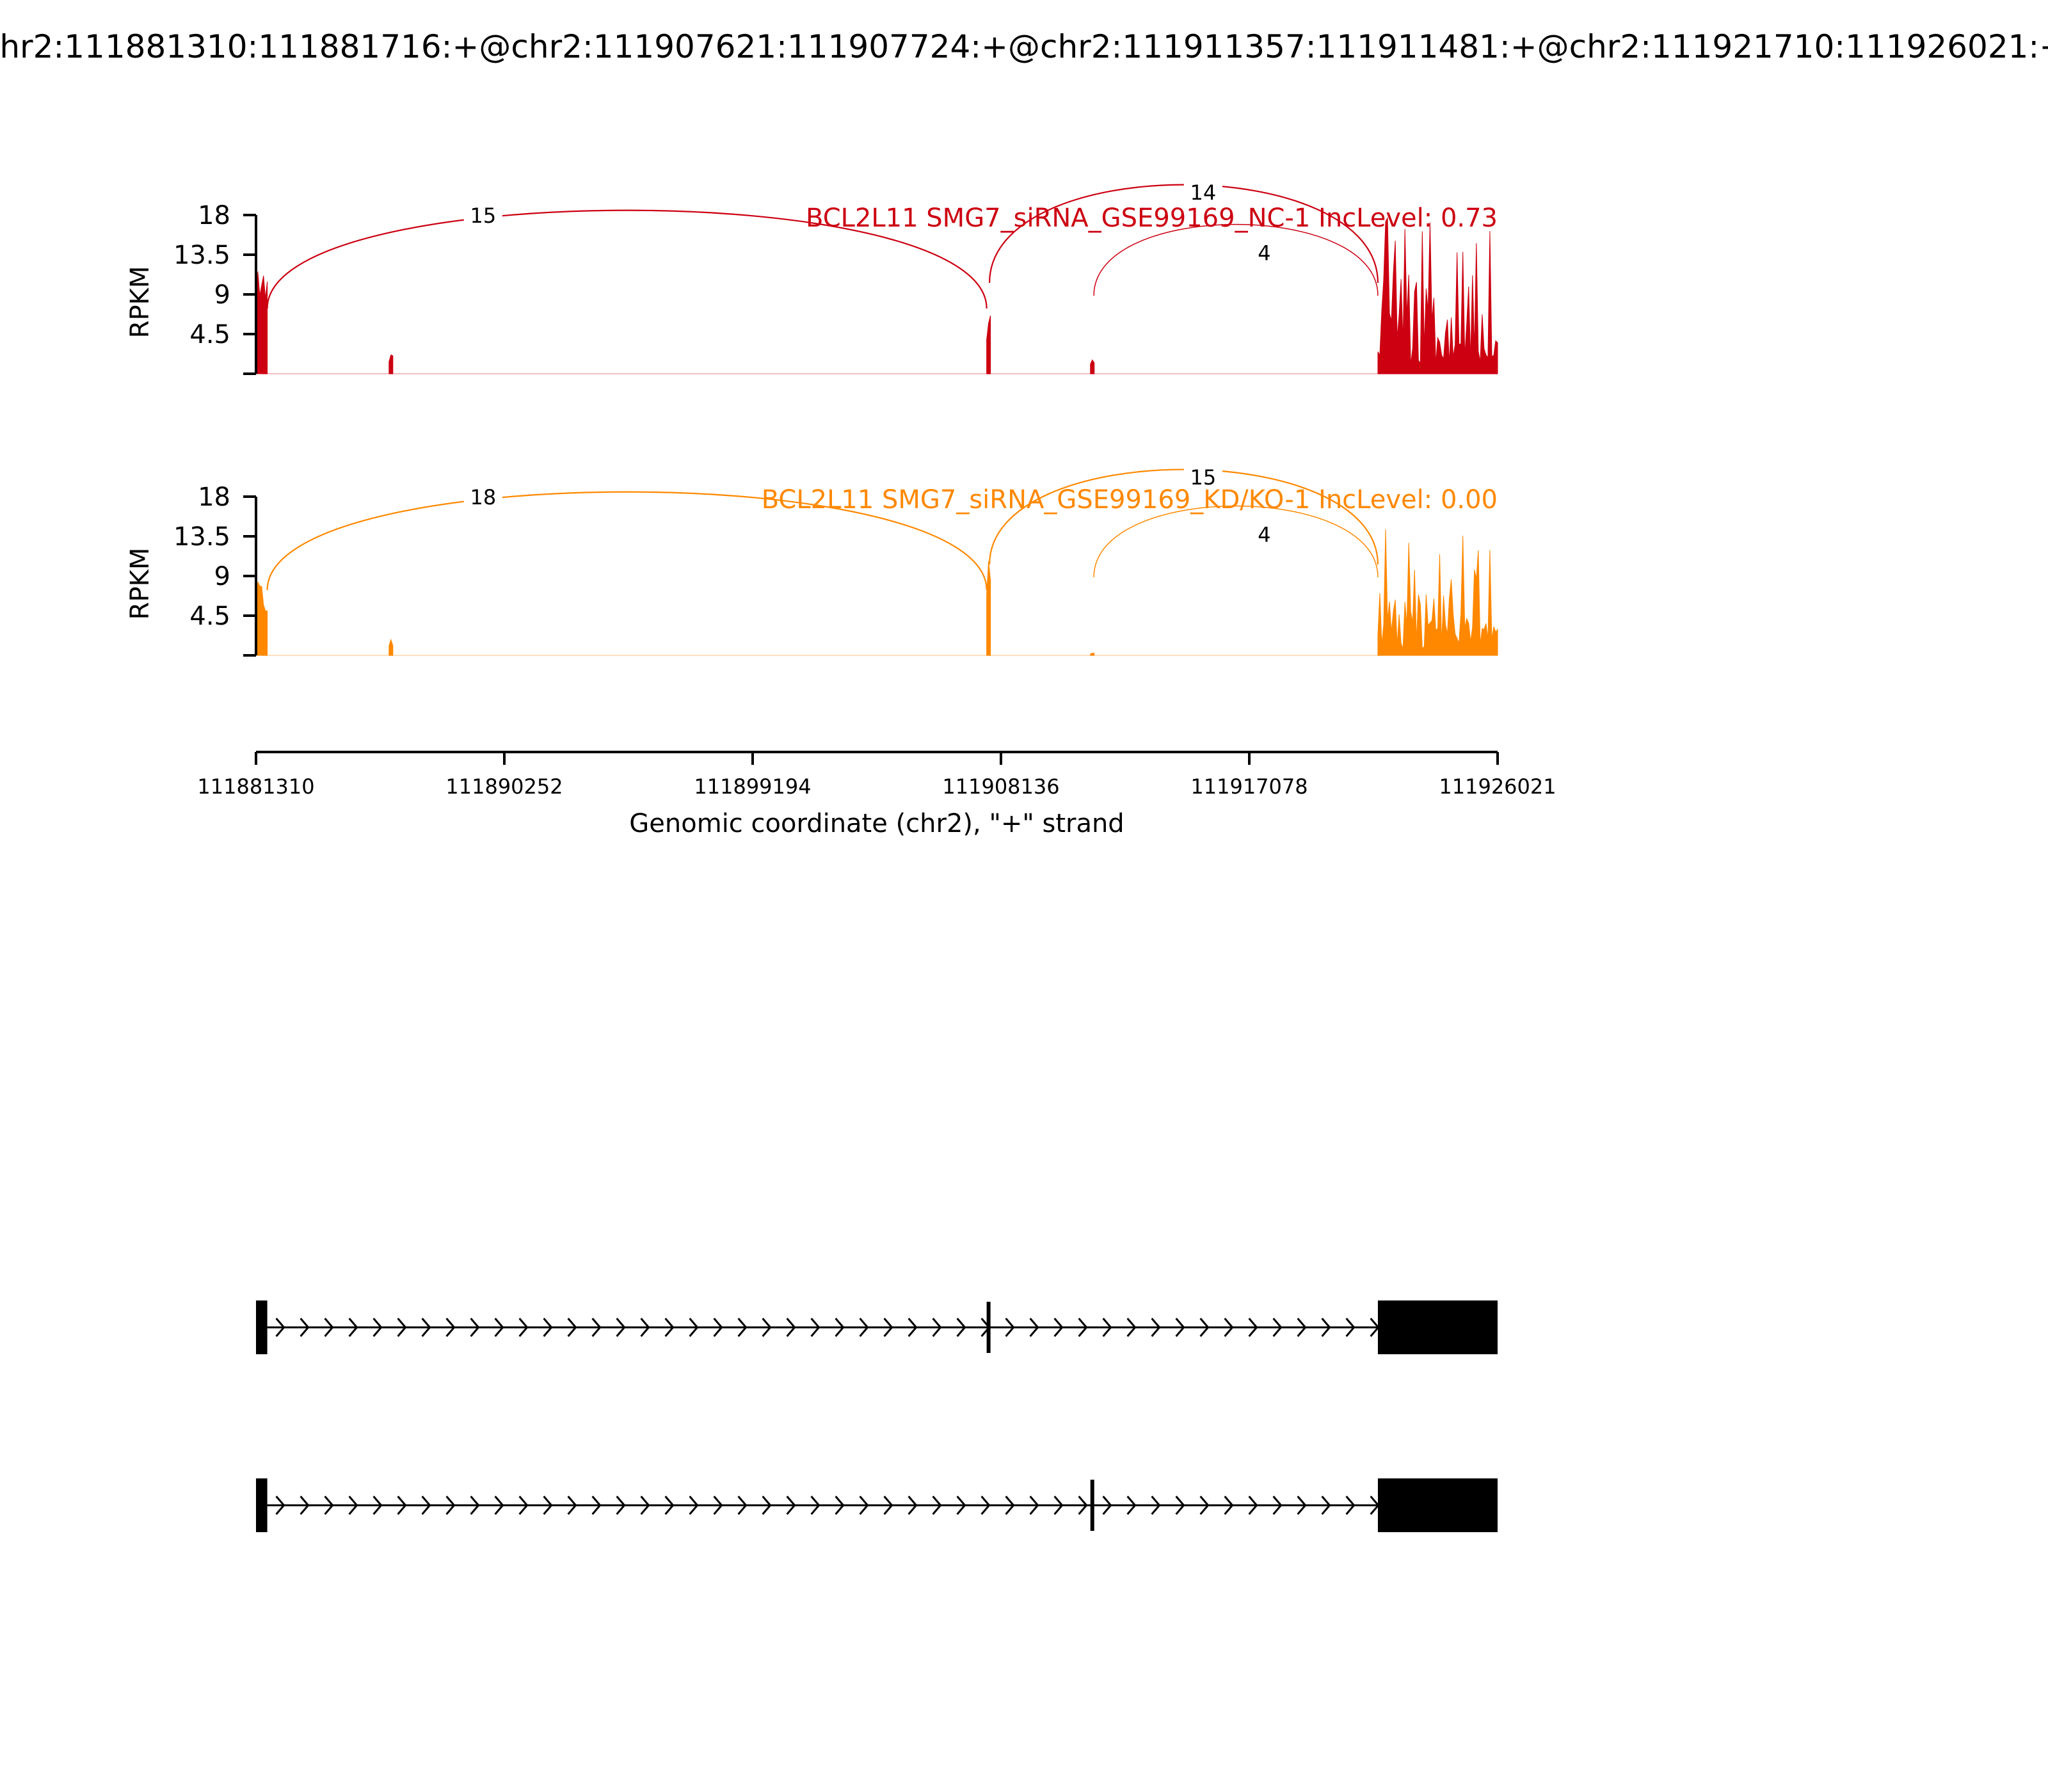 This screenshot has width=2048, height=1792. Describe the element at coordinates (877, 1416) in the screenshot. I see `transcript-models` at that location.